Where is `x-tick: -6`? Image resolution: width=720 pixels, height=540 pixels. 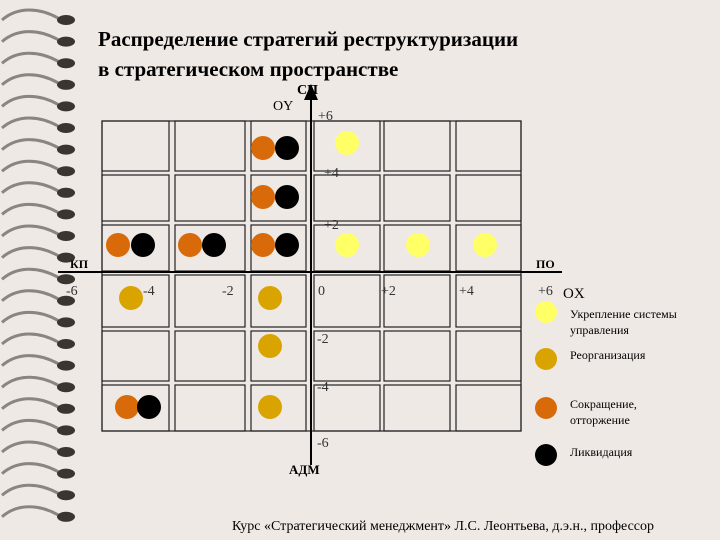 x-tick: -6 is located at coordinates (72, 291).